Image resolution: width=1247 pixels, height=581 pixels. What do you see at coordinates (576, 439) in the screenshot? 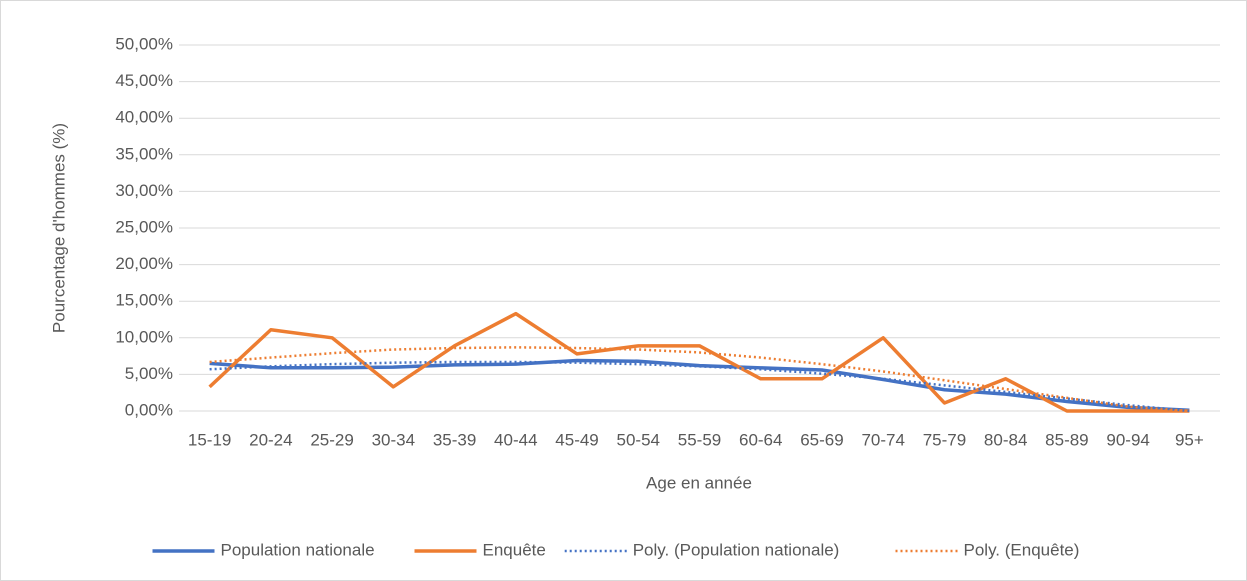
I see `x-tick-label: 45-49` at bounding box center [576, 439].